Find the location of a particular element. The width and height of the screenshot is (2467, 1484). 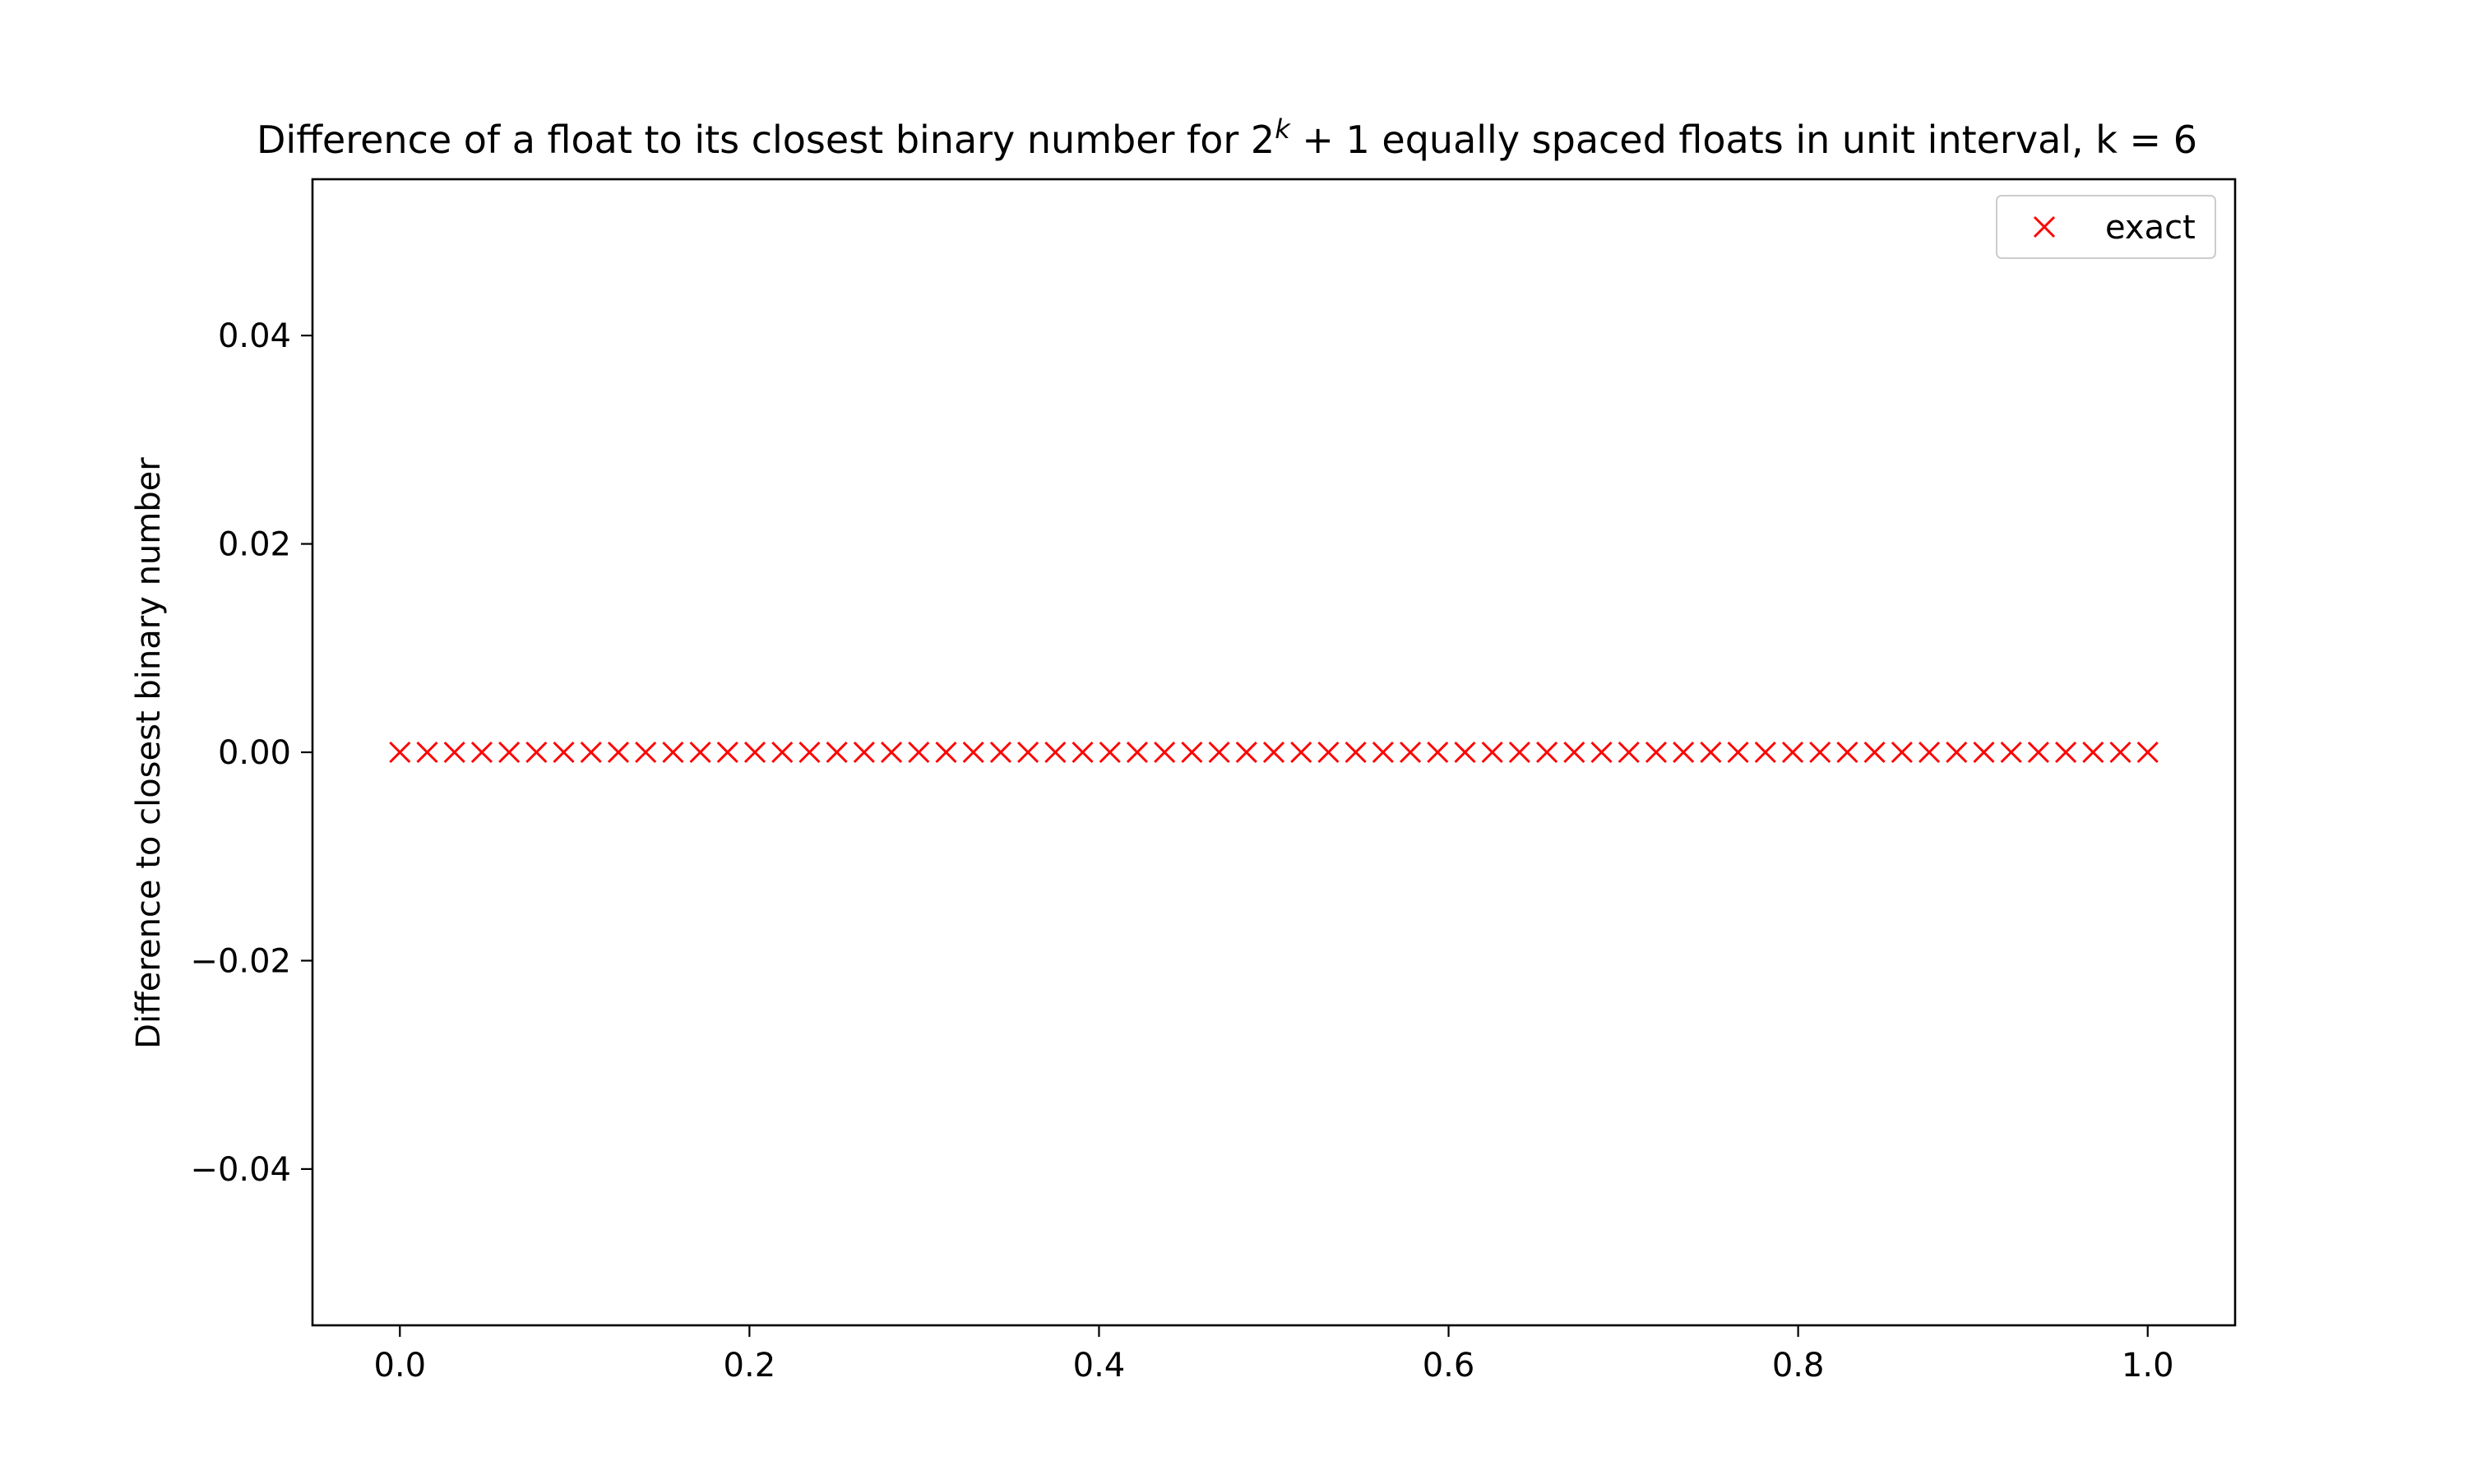

y-tick-label: −0.02 is located at coordinates (241, 961).